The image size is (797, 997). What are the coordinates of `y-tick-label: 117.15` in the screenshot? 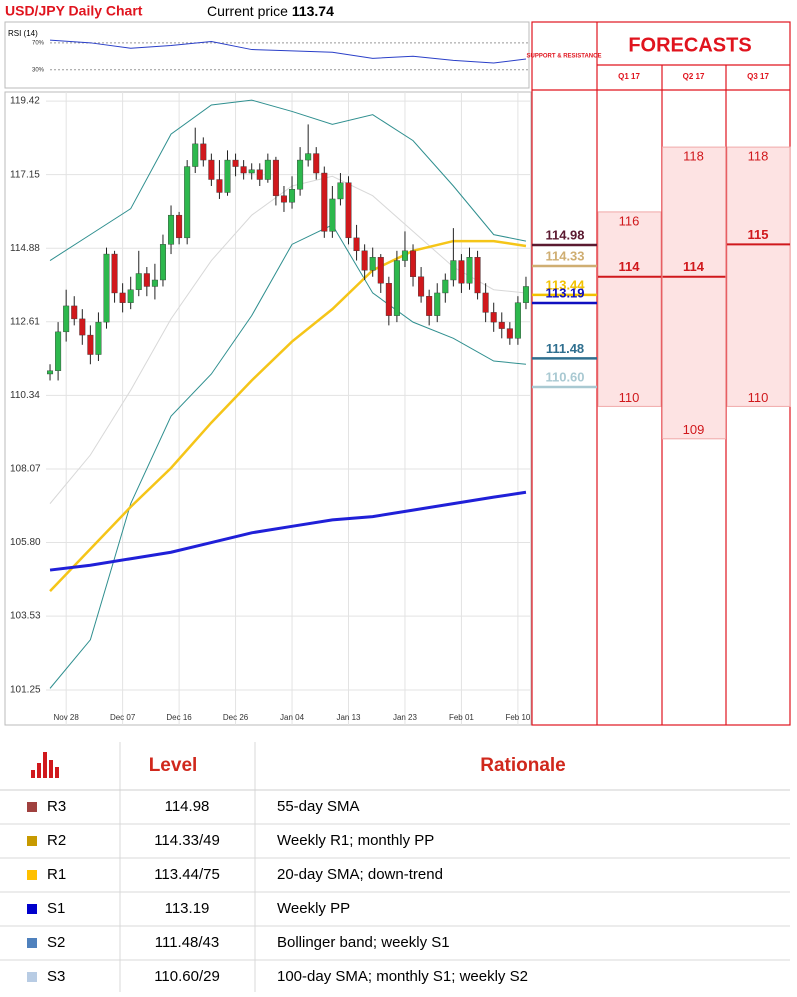 It's located at (25, 174).